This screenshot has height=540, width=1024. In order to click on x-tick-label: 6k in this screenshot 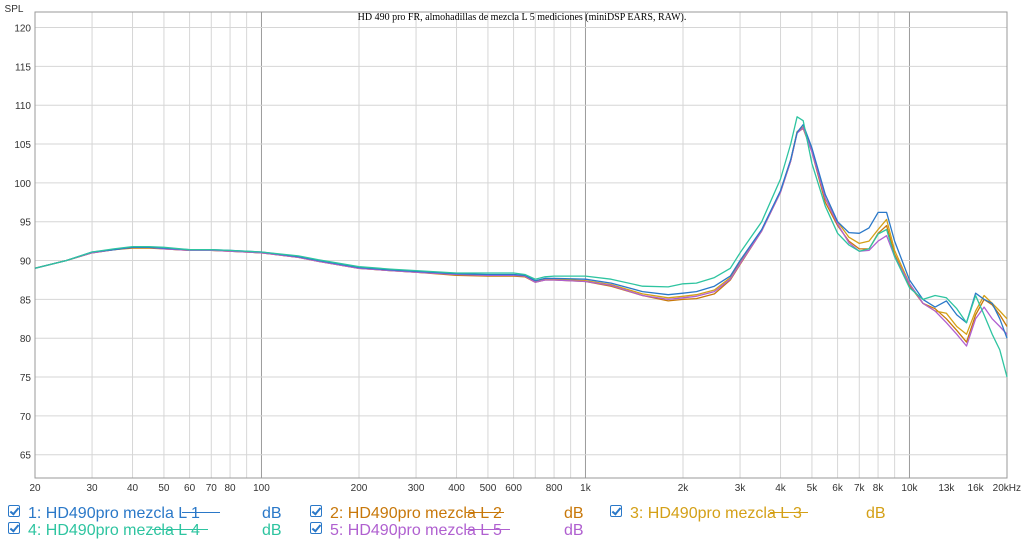, I will do `click(838, 488)`.